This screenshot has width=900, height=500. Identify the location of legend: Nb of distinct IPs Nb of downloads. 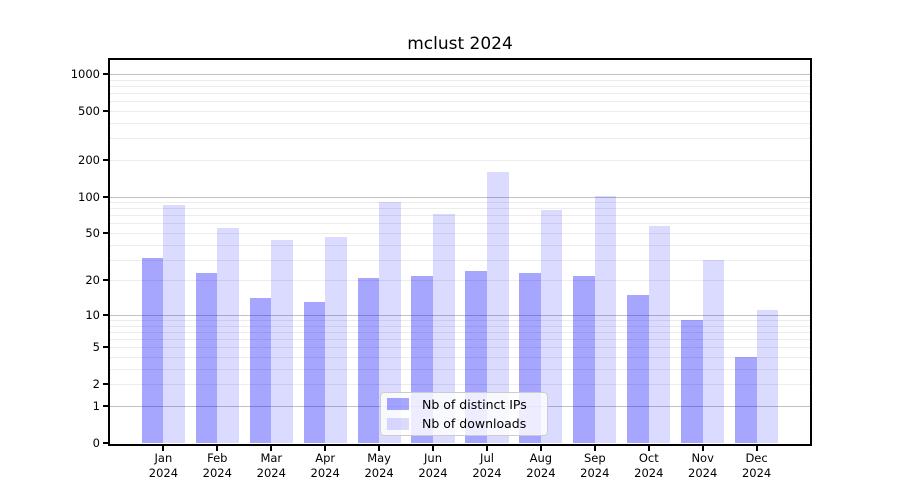
(464, 414).